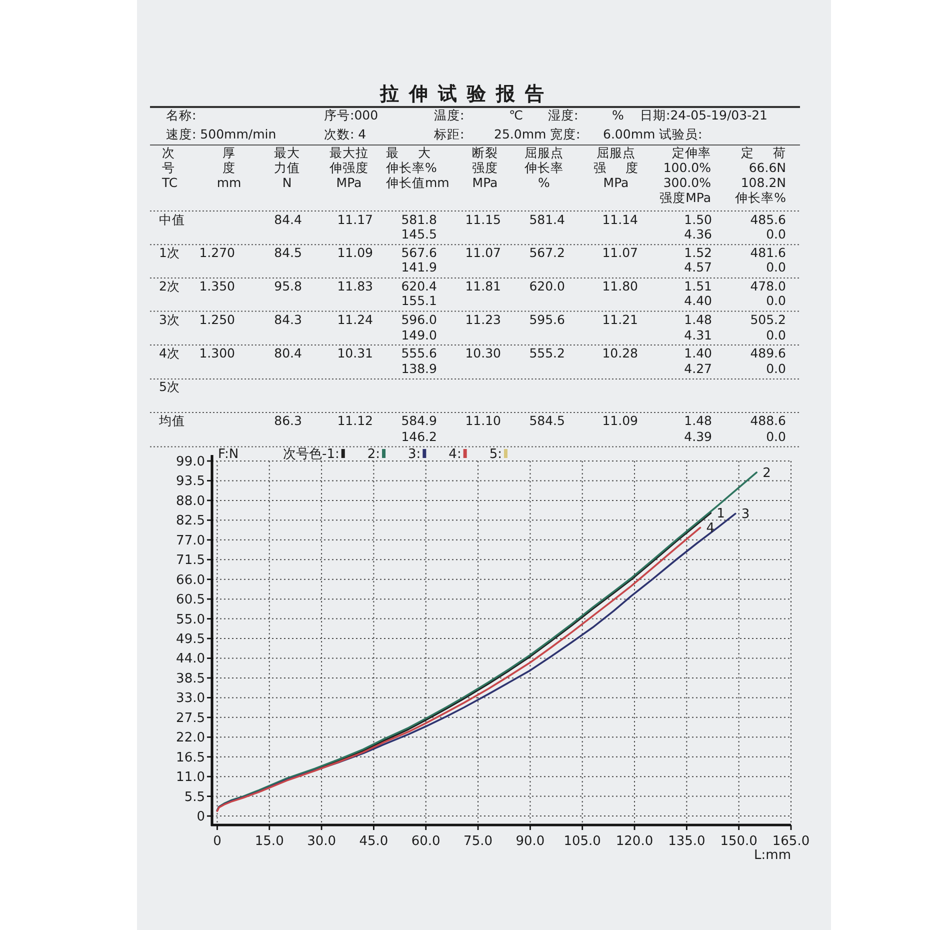  What do you see at coordinates (190, 659) in the screenshot?
I see `y-tick-label: 44.0` at bounding box center [190, 659].